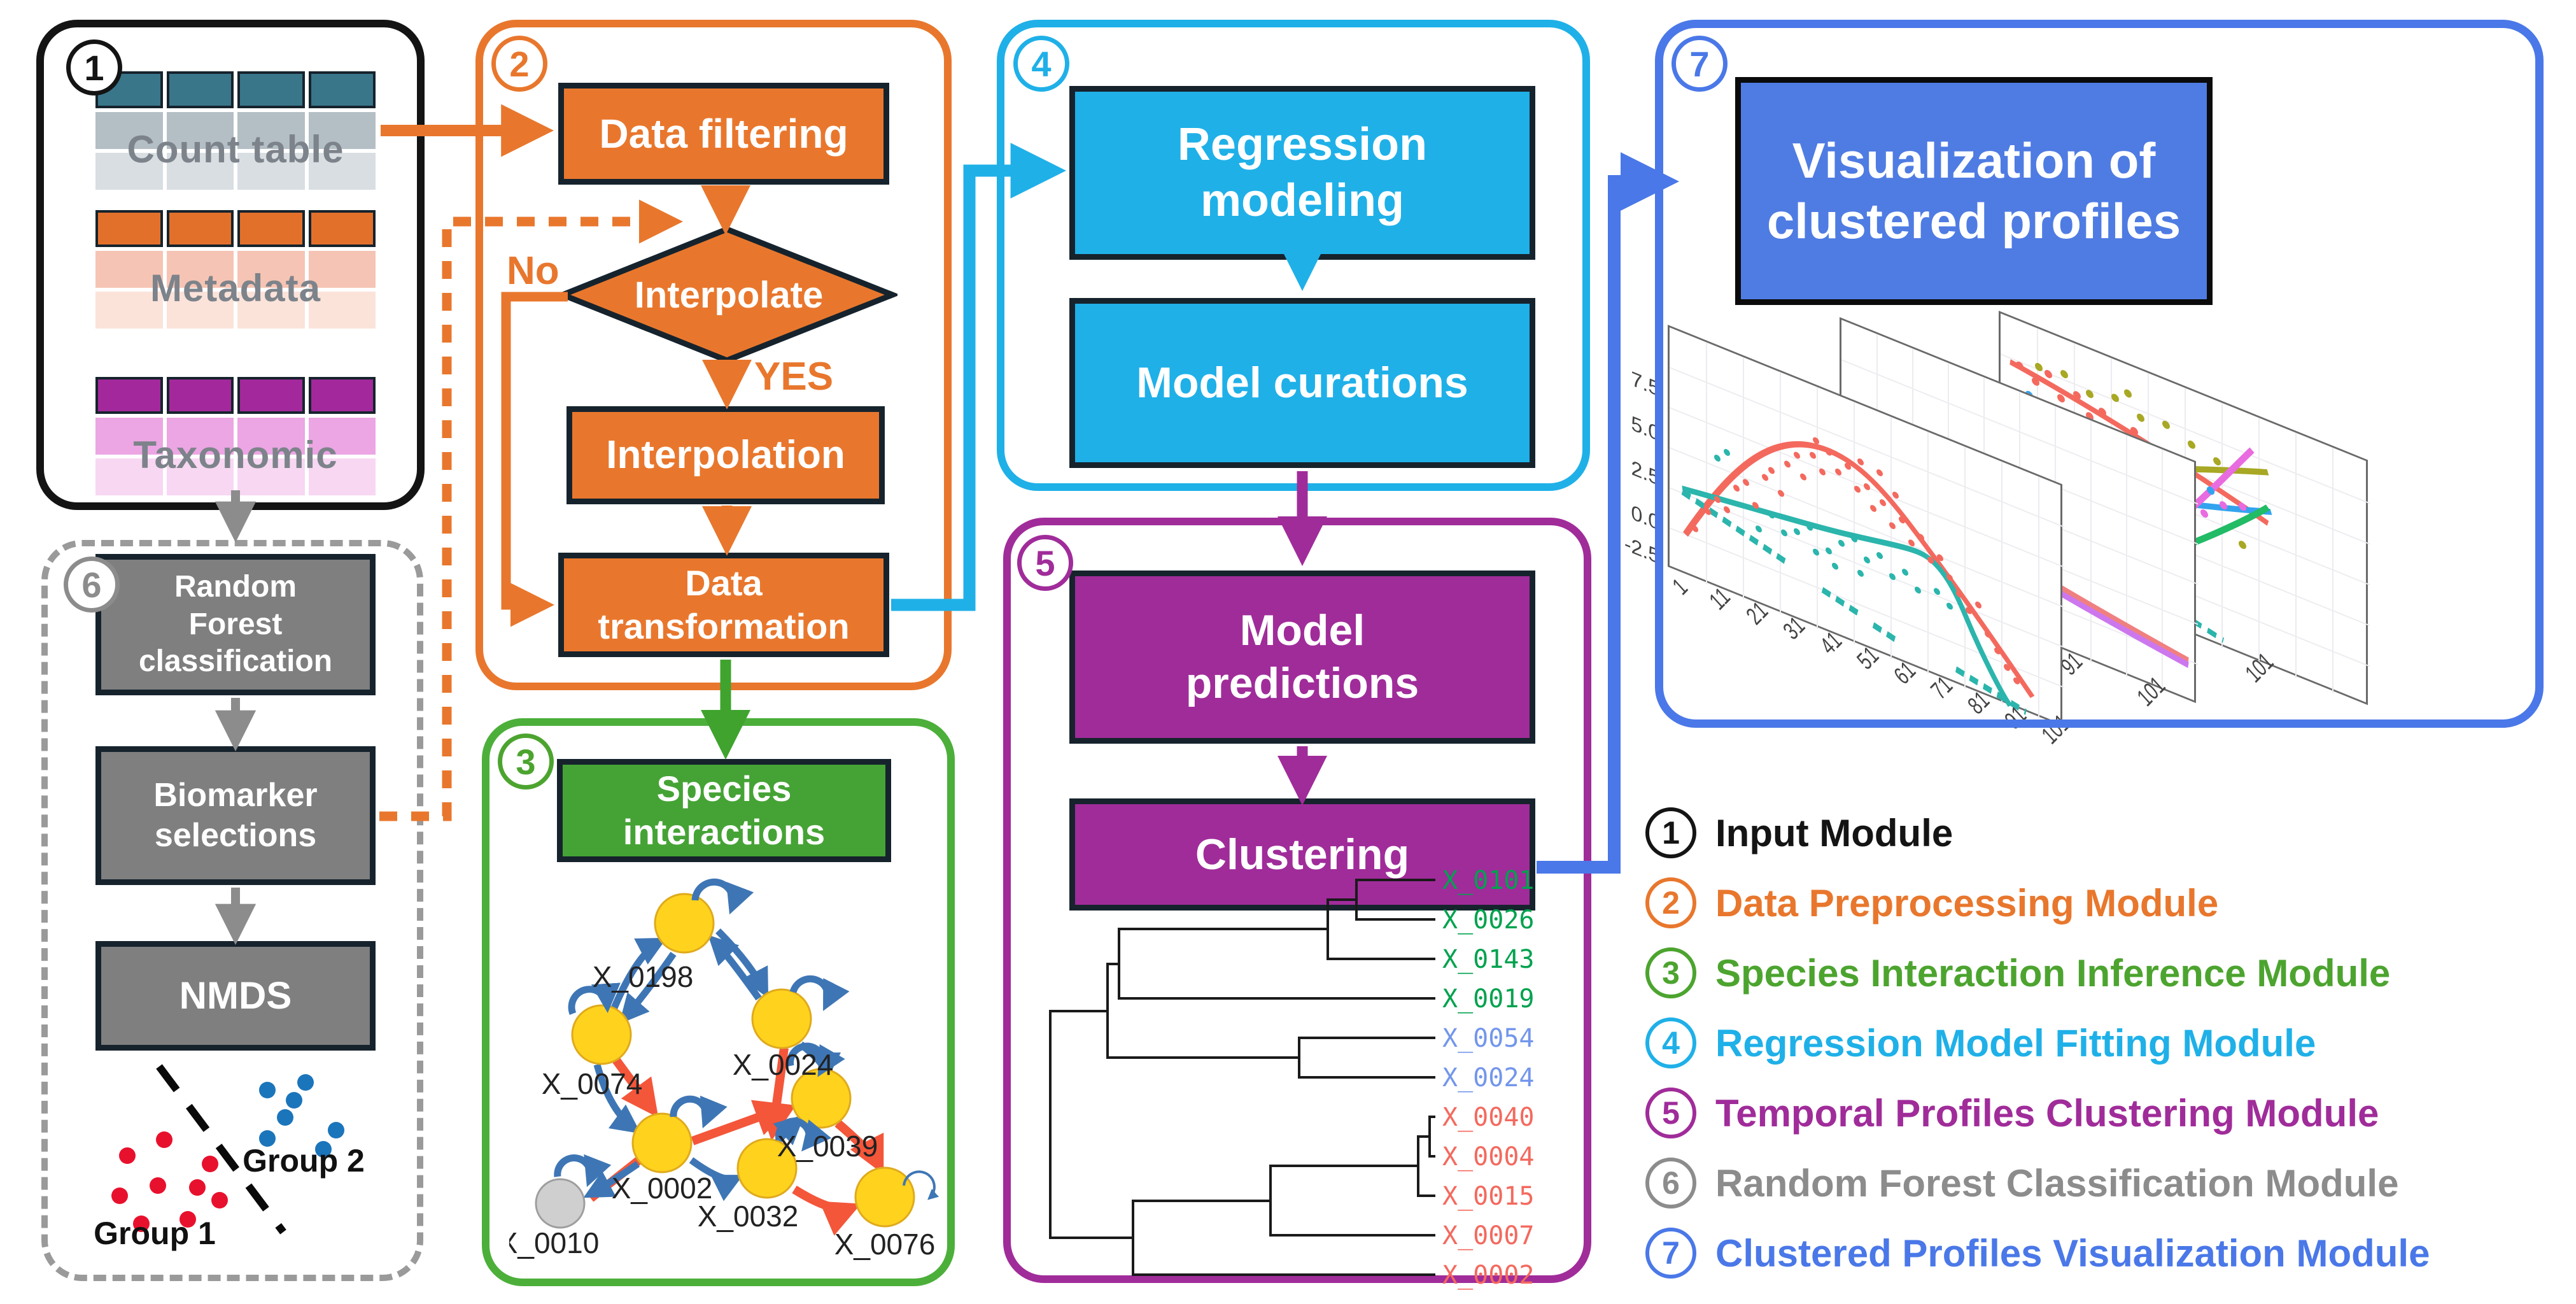 The width and height of the screenshot is (2576, 1304). What do you see at coordinates (1489, 1236) in the screenshot?
I see `dendro-leaf: X_0007` at bounding box center [1489, 1236].